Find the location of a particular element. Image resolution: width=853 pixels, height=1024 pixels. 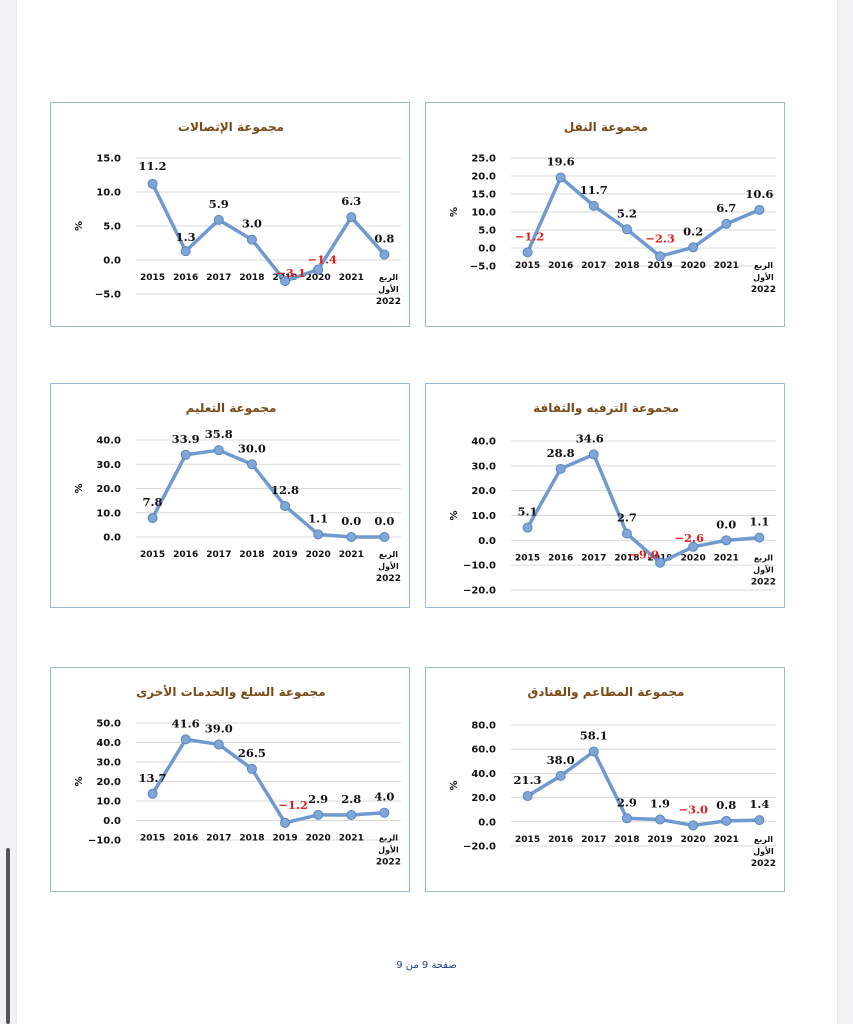

data-label: 1.9 is located at coordinates (660, 804).